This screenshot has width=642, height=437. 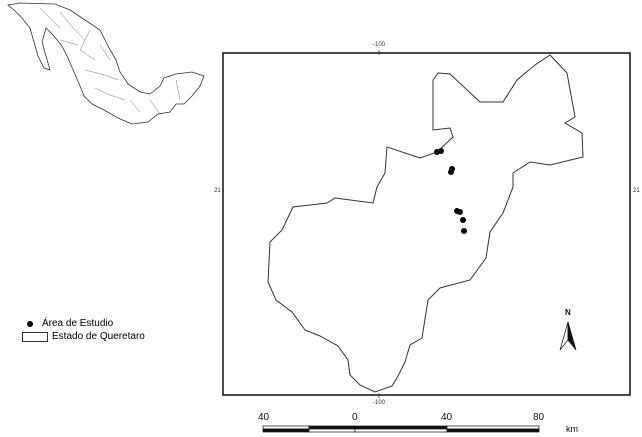 I want to click on legend-label: Área de Estudio, so click(x=78, y=323).